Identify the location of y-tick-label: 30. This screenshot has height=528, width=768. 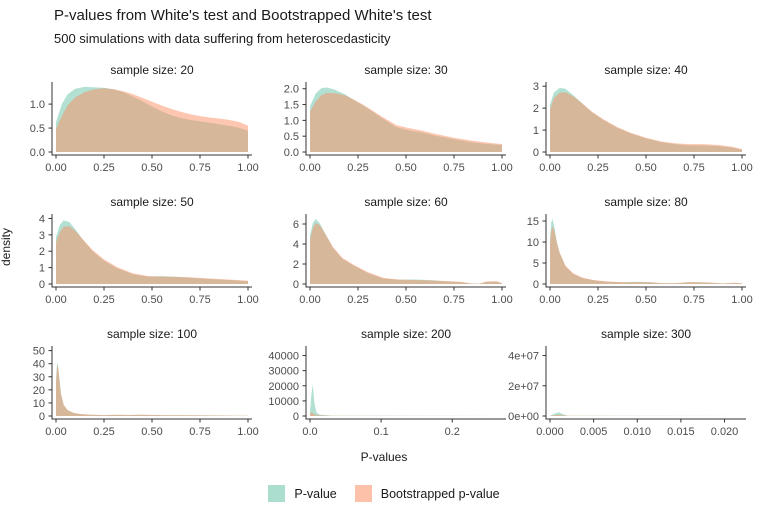
(39, 378).